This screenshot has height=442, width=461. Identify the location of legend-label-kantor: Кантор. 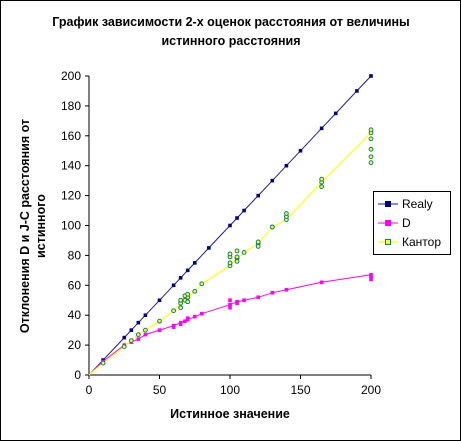
(421, 242).